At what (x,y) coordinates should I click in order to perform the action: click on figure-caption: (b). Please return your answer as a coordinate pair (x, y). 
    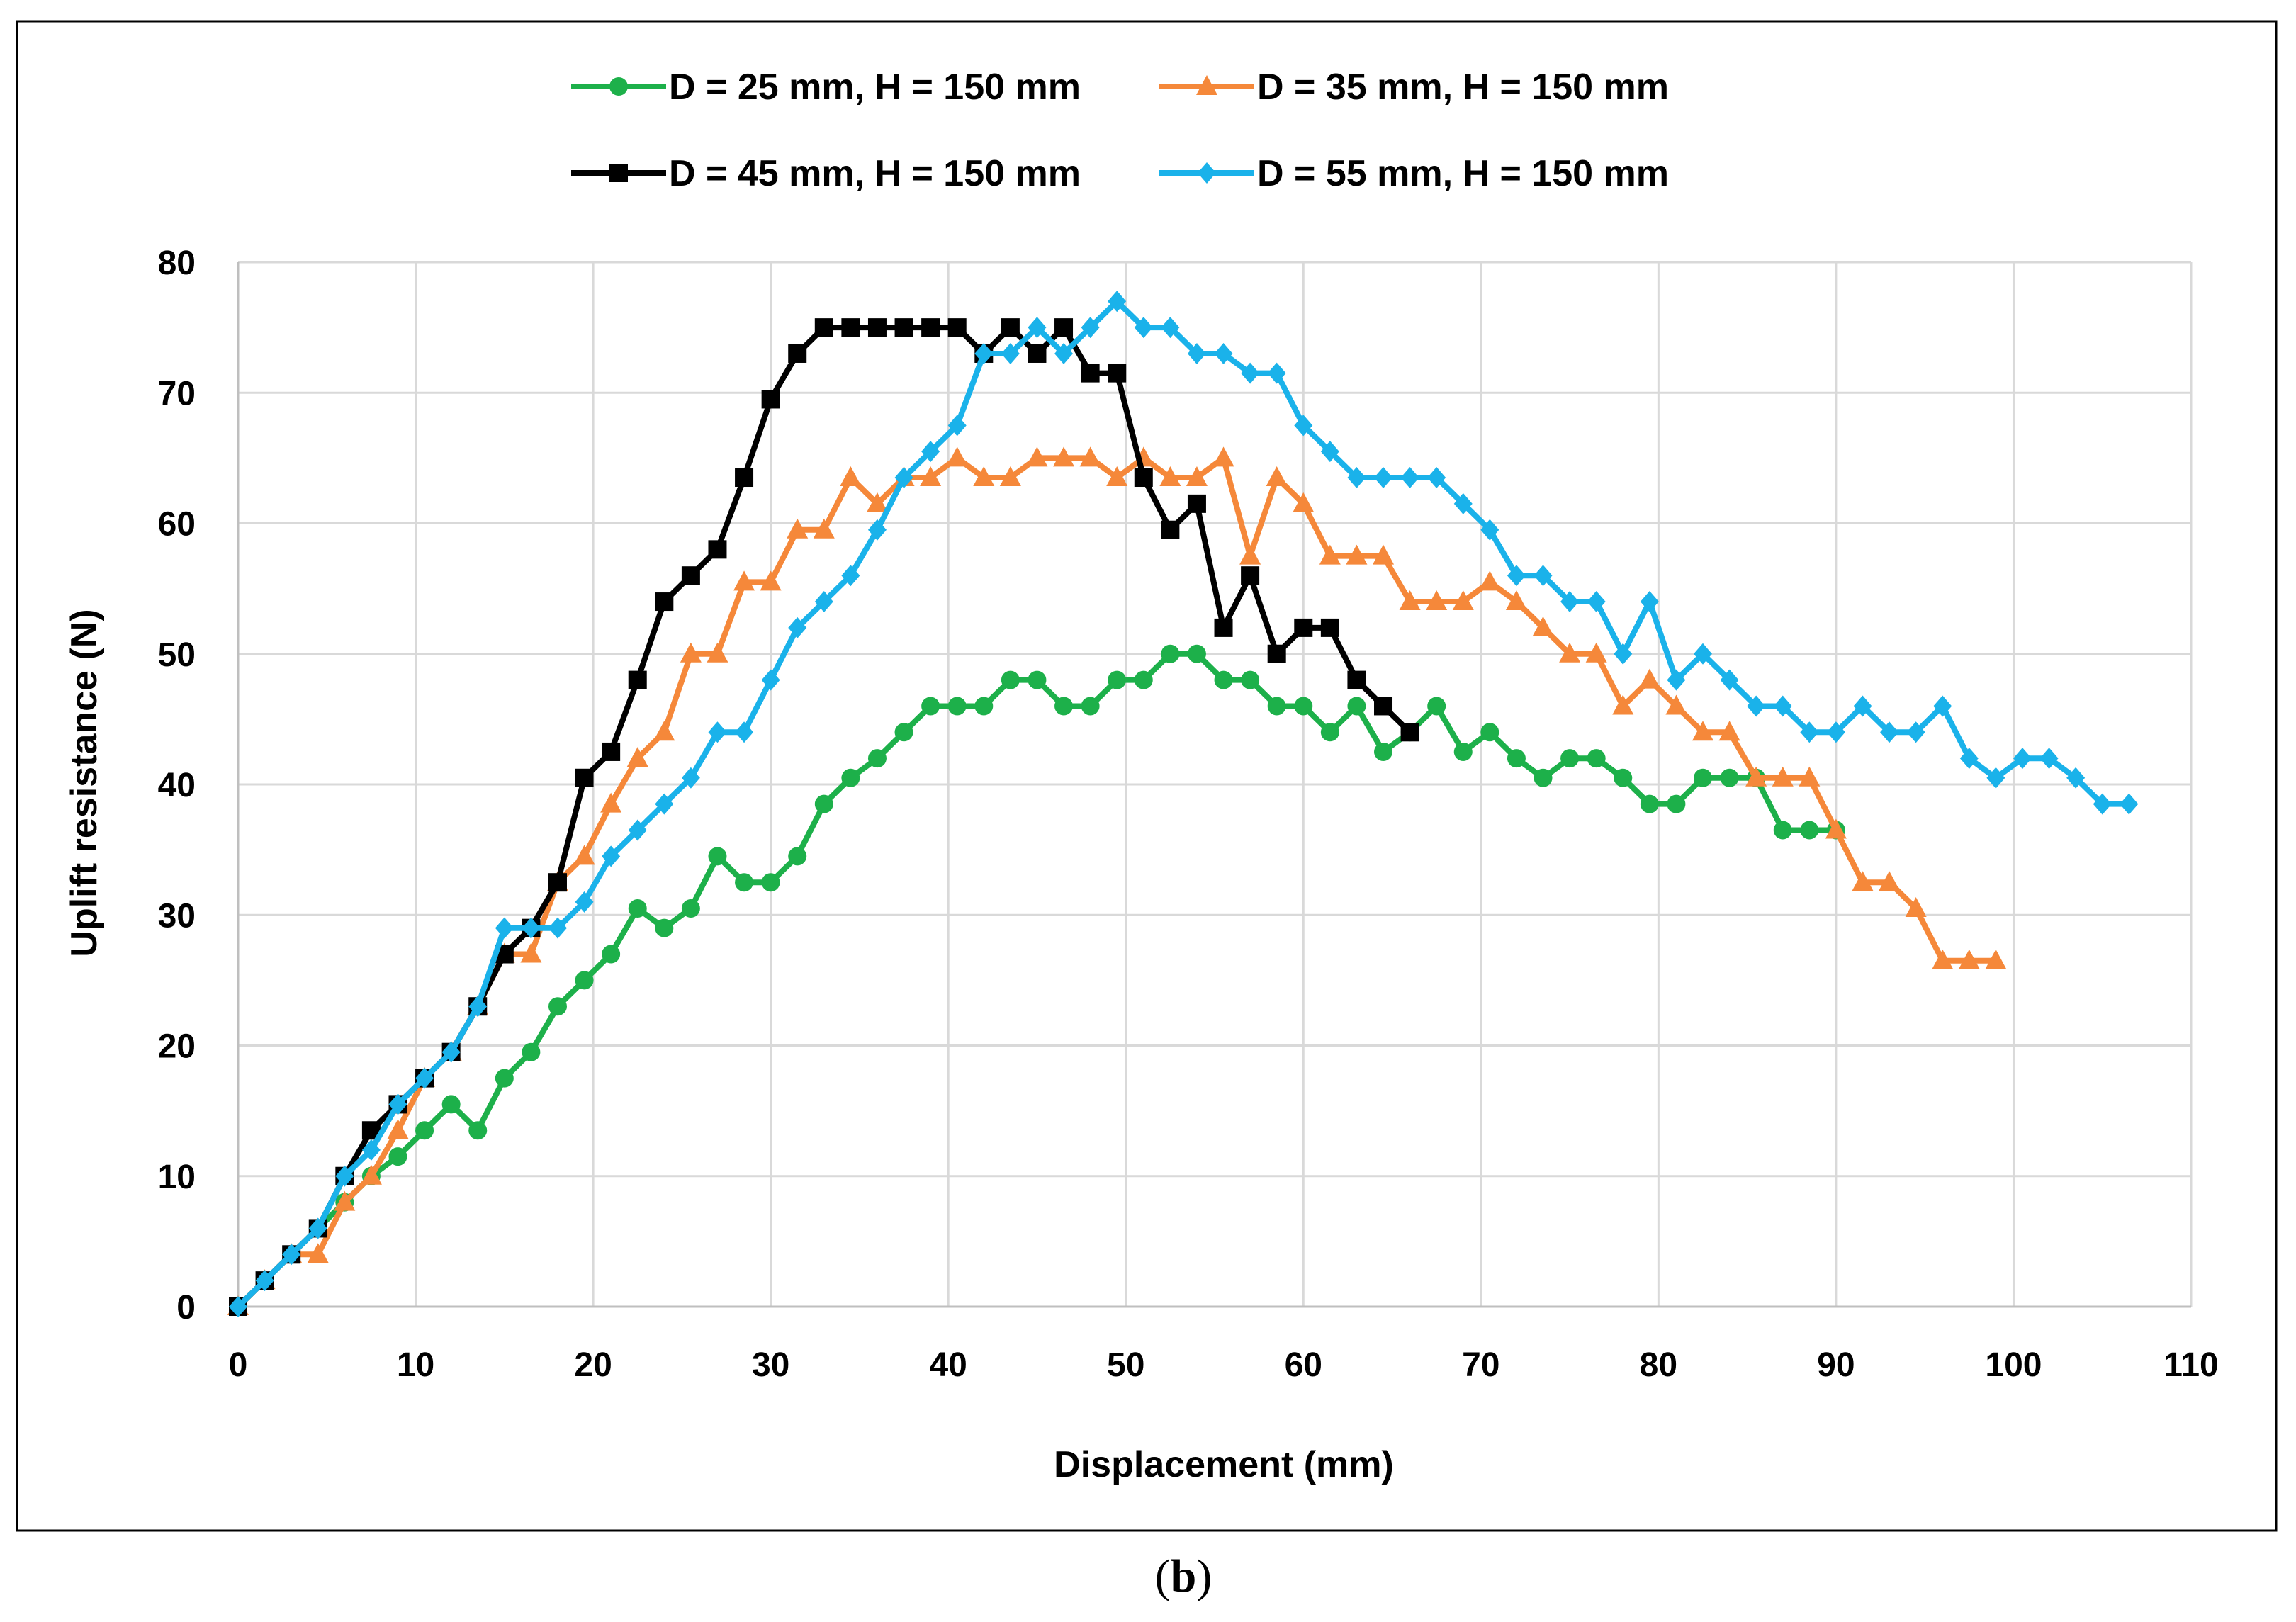
    Looking at the image, I should click on (1183, 1576).